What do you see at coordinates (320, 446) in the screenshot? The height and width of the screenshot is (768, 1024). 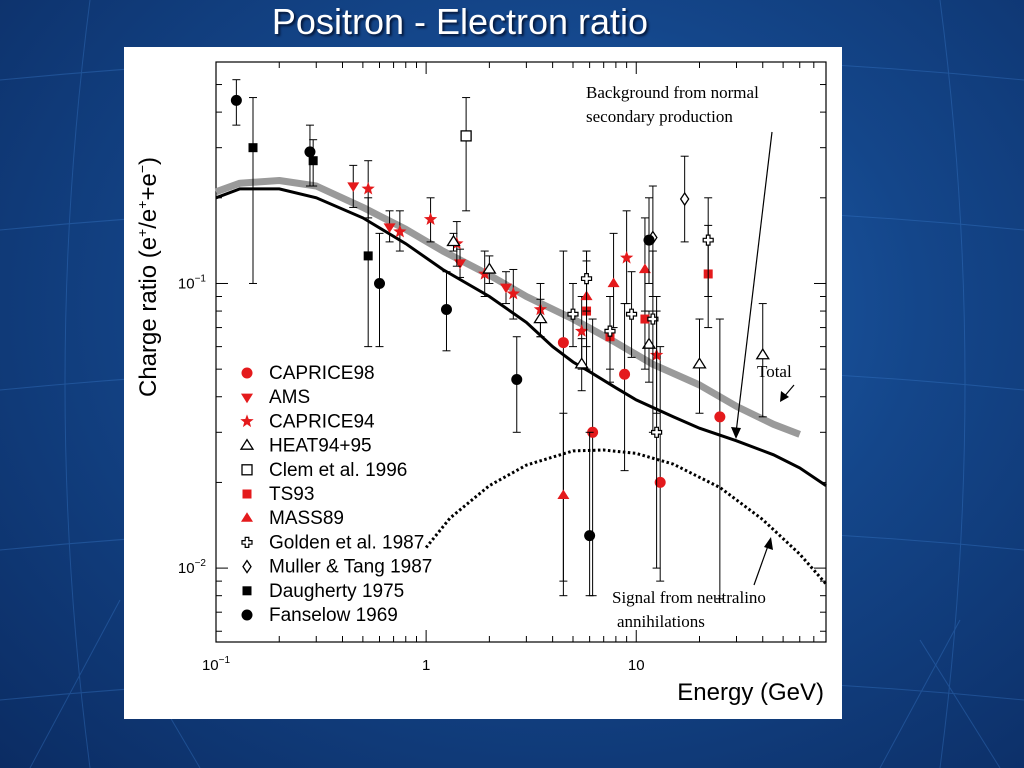 I see `legend-label: HEAT94+95` at bounding box center [320, 446].